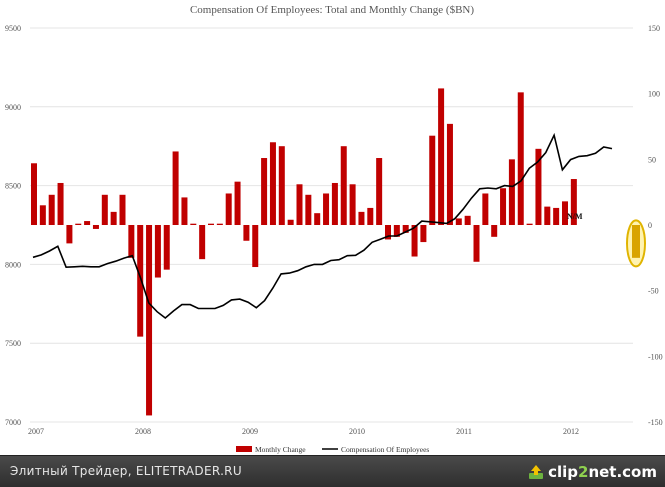 This screenshot has width=665, height=487. Describe the element at coordinates (13, 225) in the screenshot. I see `left-axis: 7000 7500 8000 8500 9000 9500` at that location.